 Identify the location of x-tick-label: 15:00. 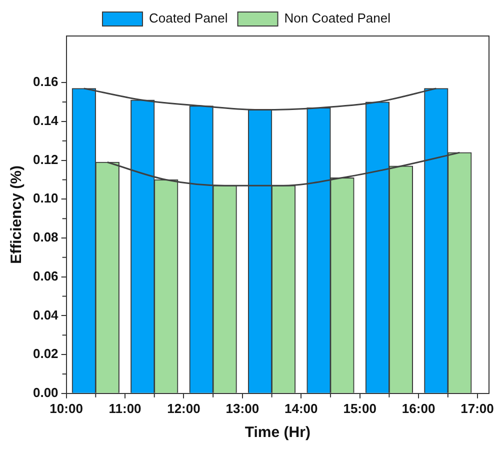
(359, 408).